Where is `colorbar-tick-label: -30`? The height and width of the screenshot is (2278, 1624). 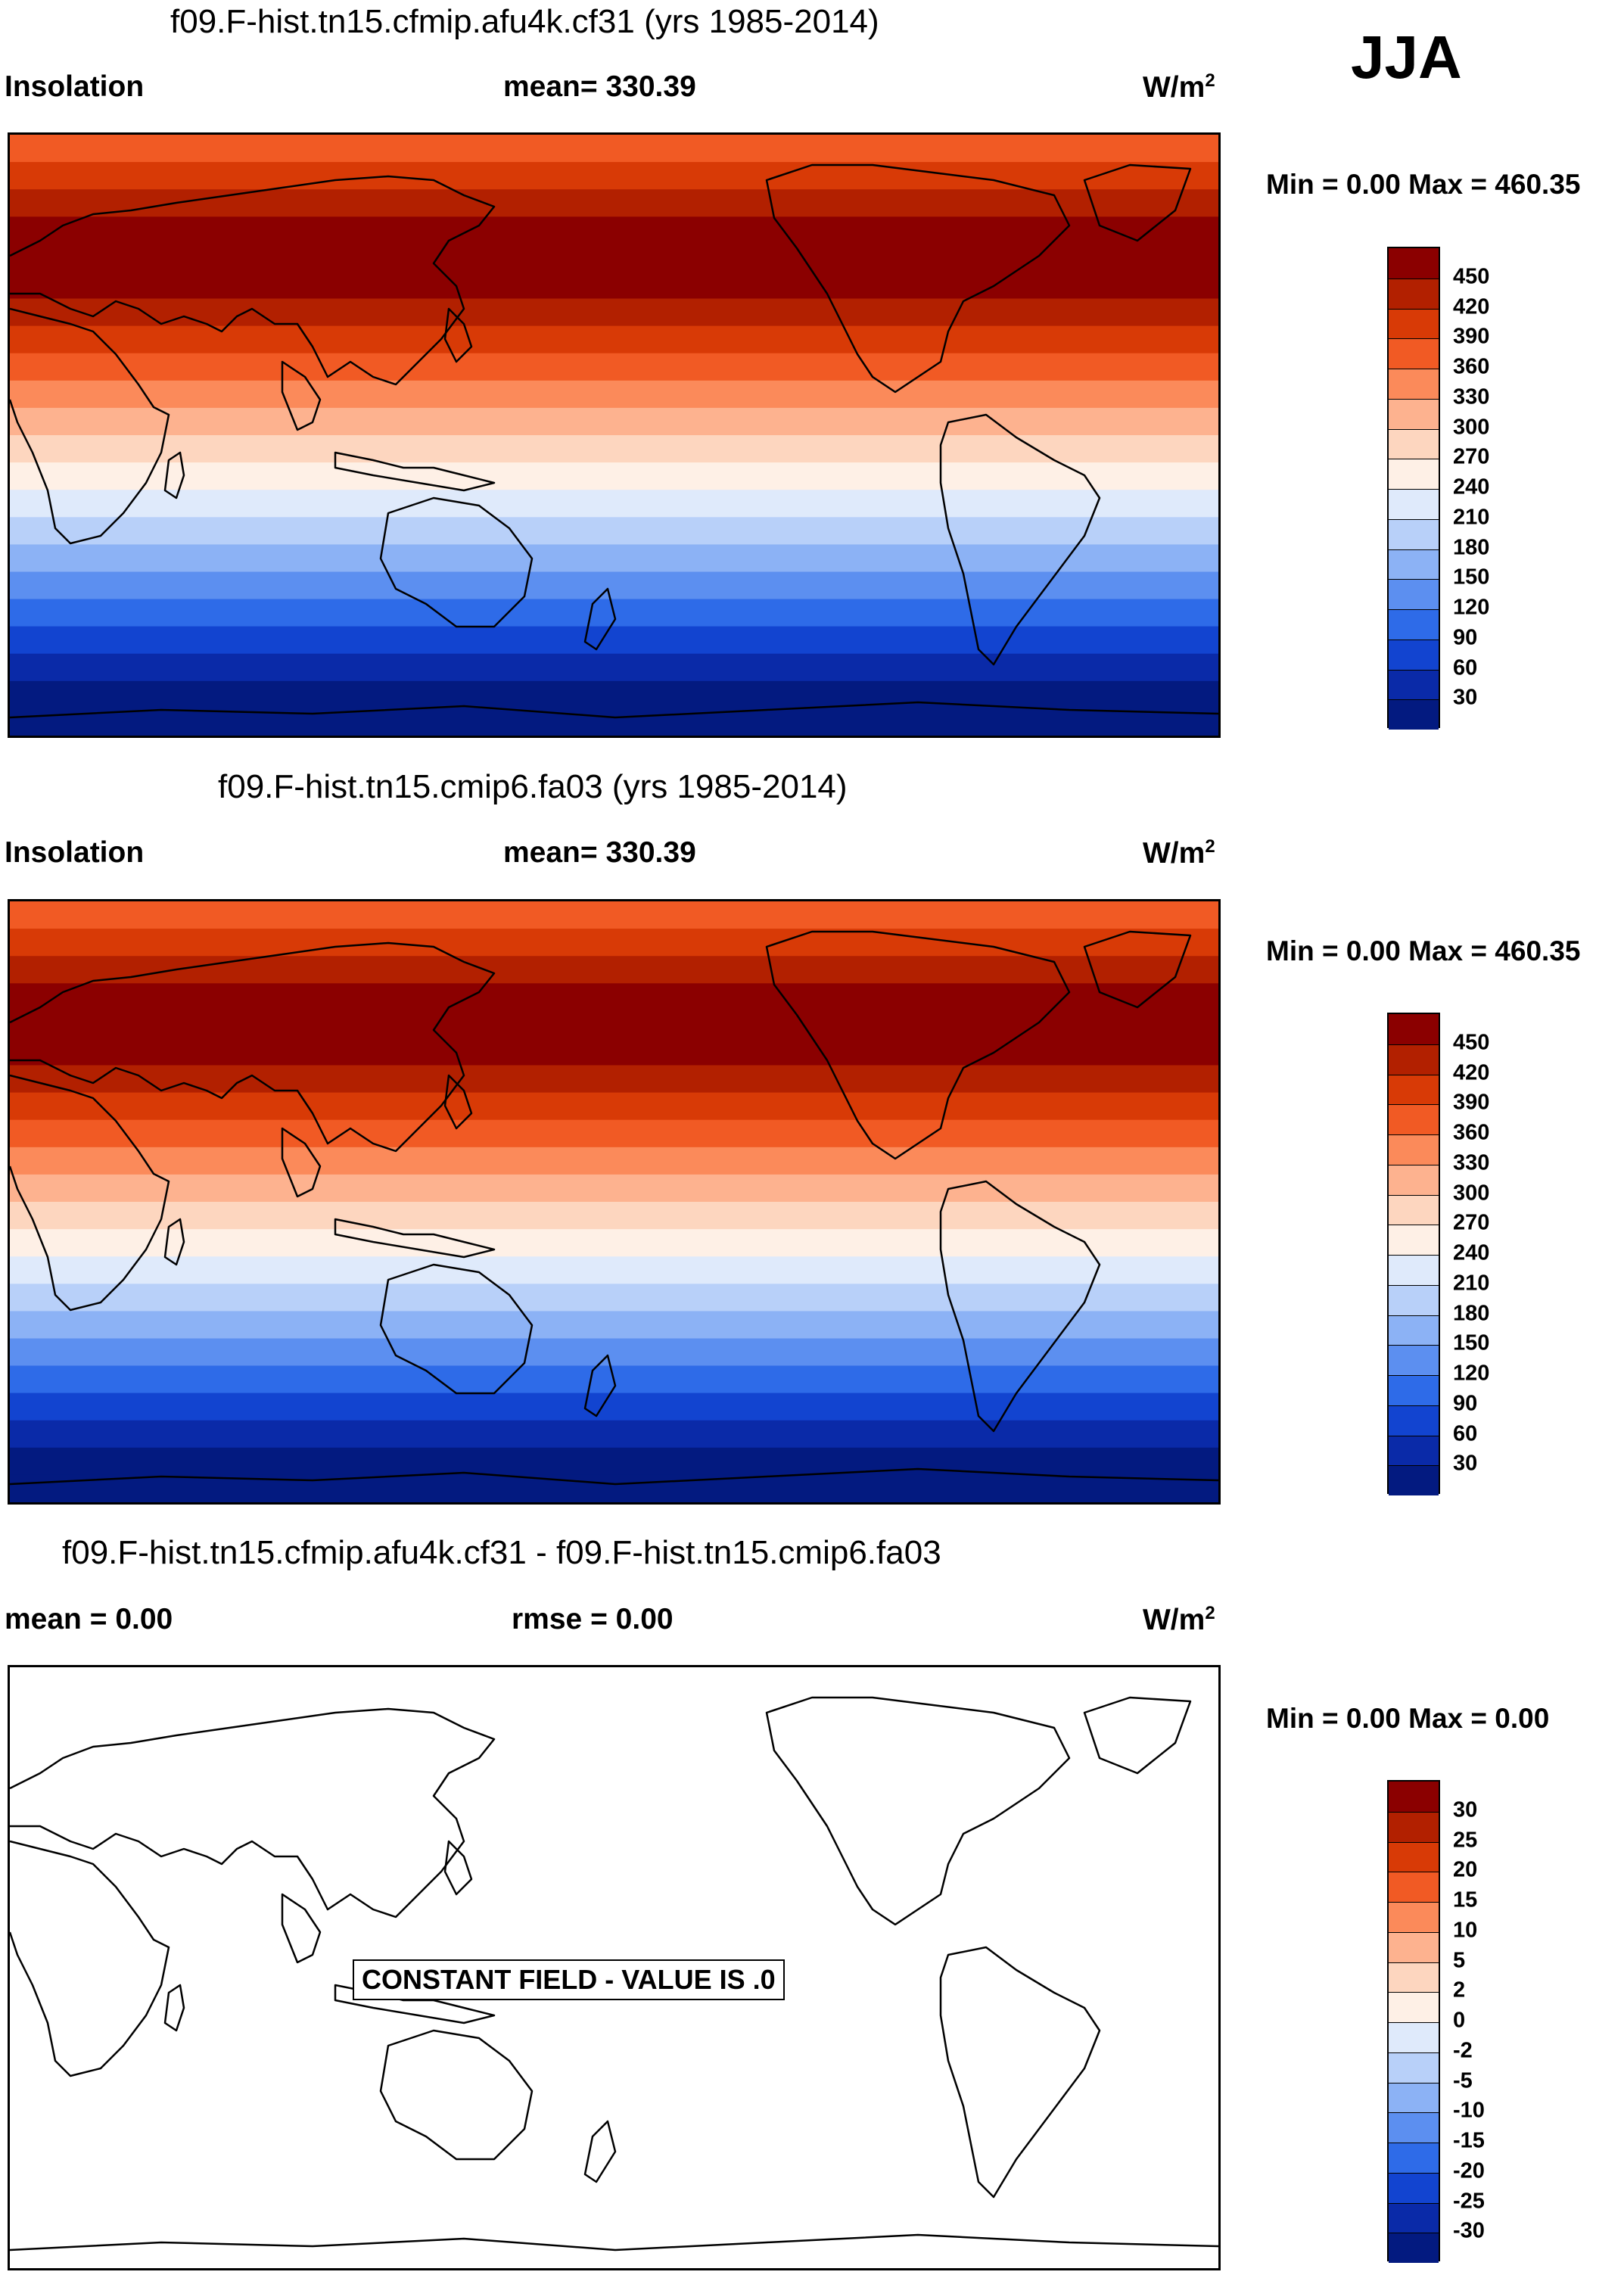 colorbar-tick-label: -30 is located at coordinates (1469, 2230).